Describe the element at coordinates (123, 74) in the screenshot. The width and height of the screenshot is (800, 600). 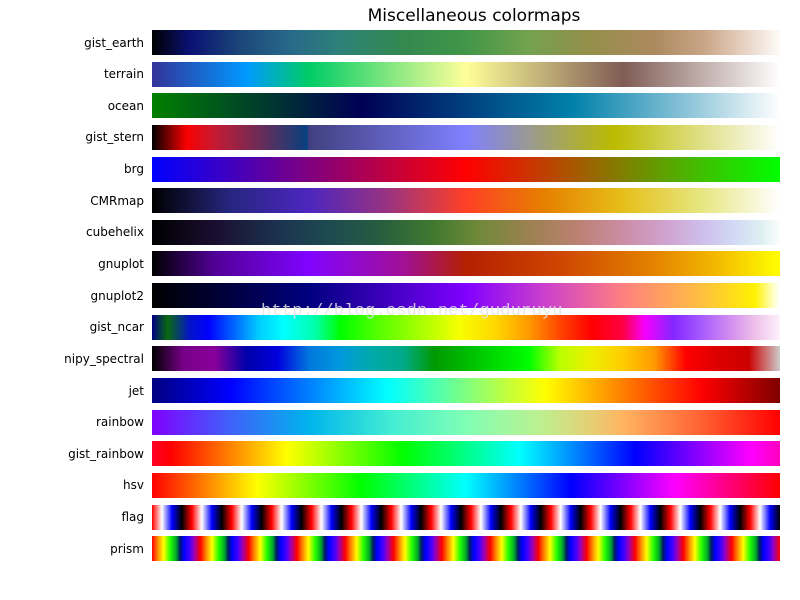
I see `colormap-label: terrain` at that location.